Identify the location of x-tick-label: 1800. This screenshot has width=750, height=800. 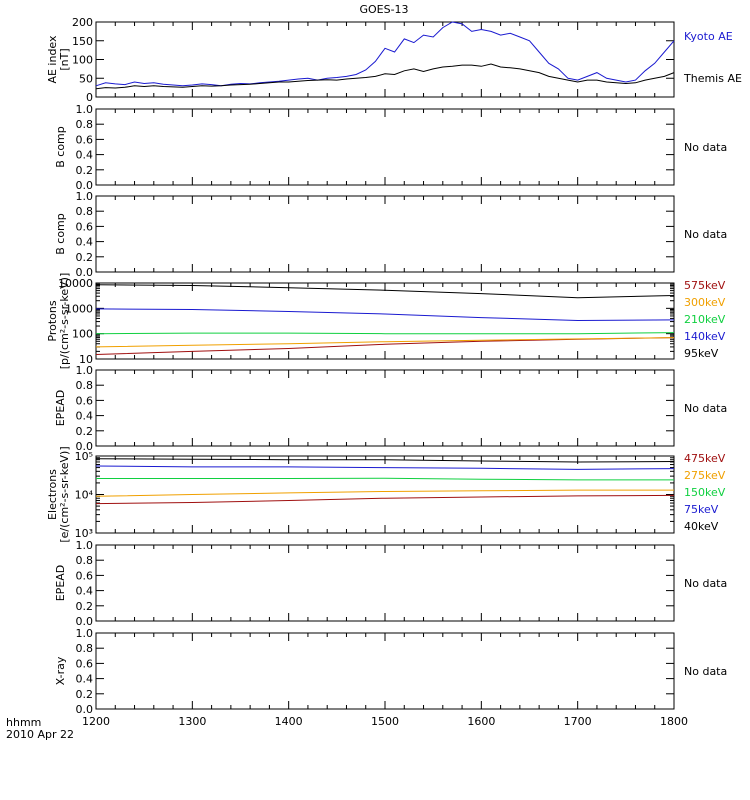
(674, 721).